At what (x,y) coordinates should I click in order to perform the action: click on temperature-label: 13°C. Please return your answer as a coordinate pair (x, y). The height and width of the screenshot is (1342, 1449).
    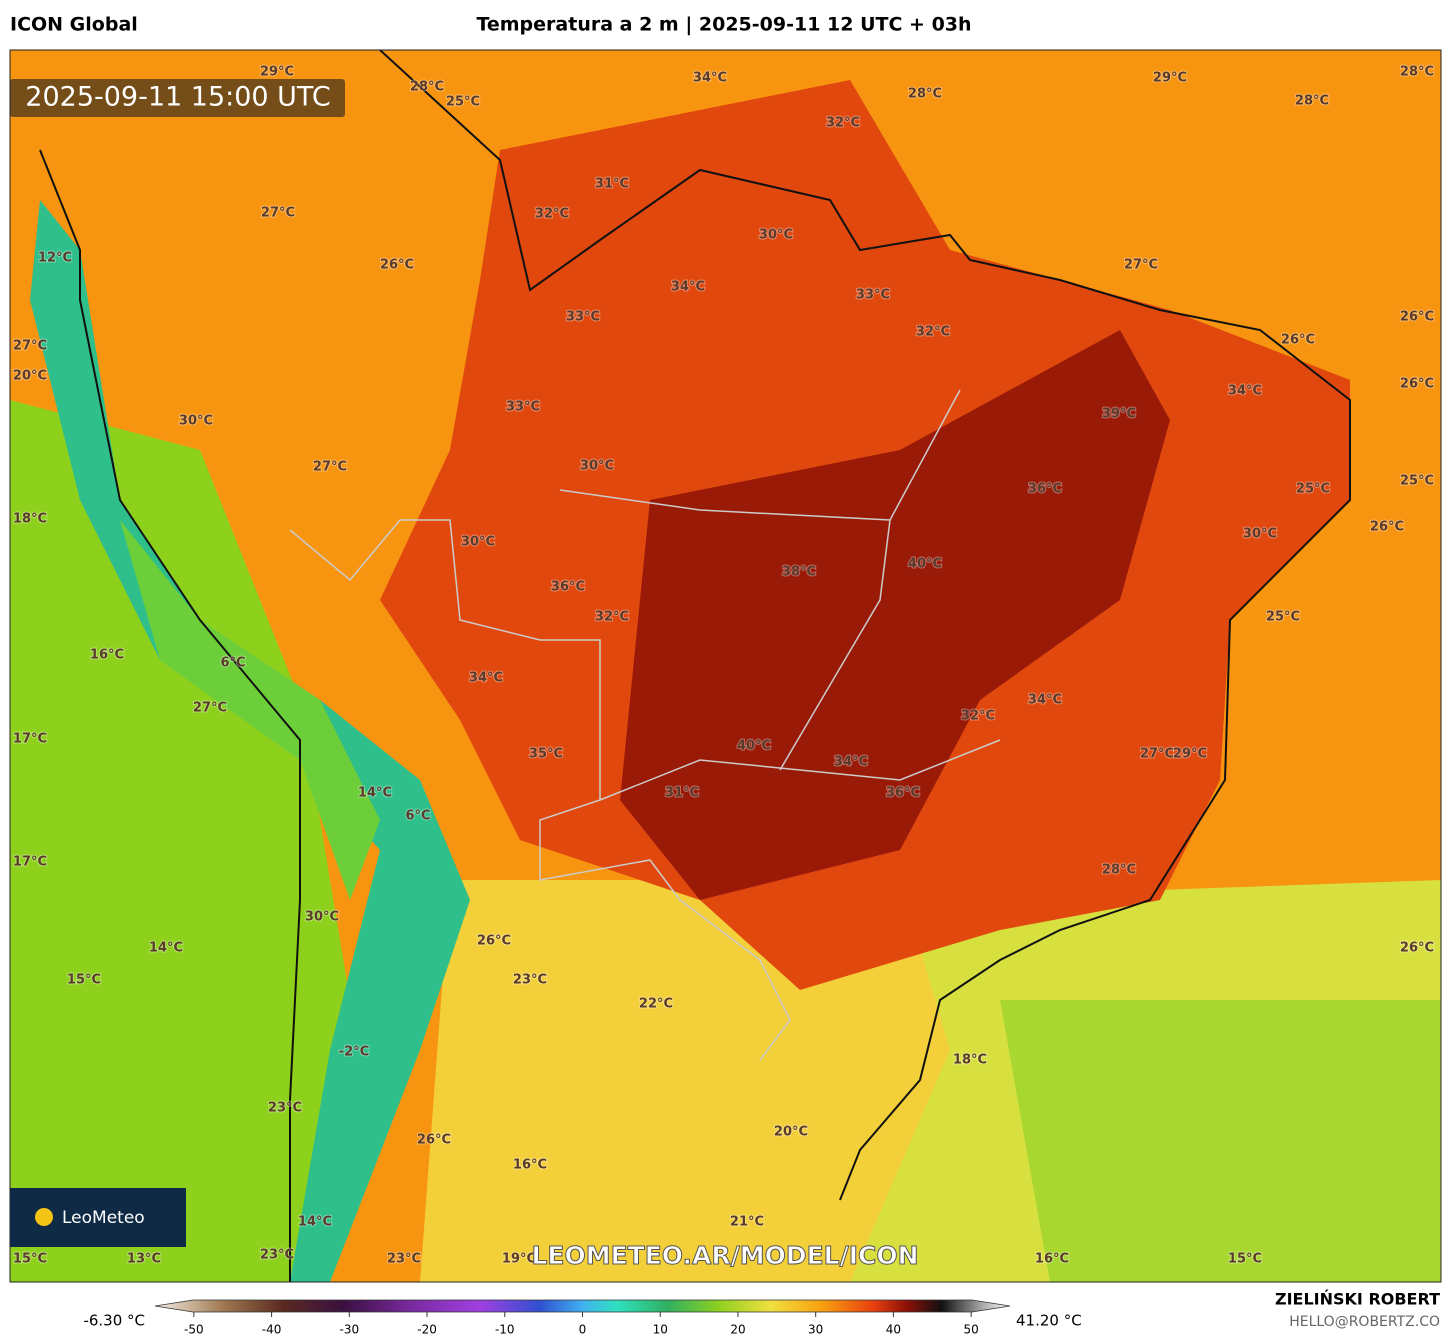
    Looking at the image, I should click on (144, 1259).